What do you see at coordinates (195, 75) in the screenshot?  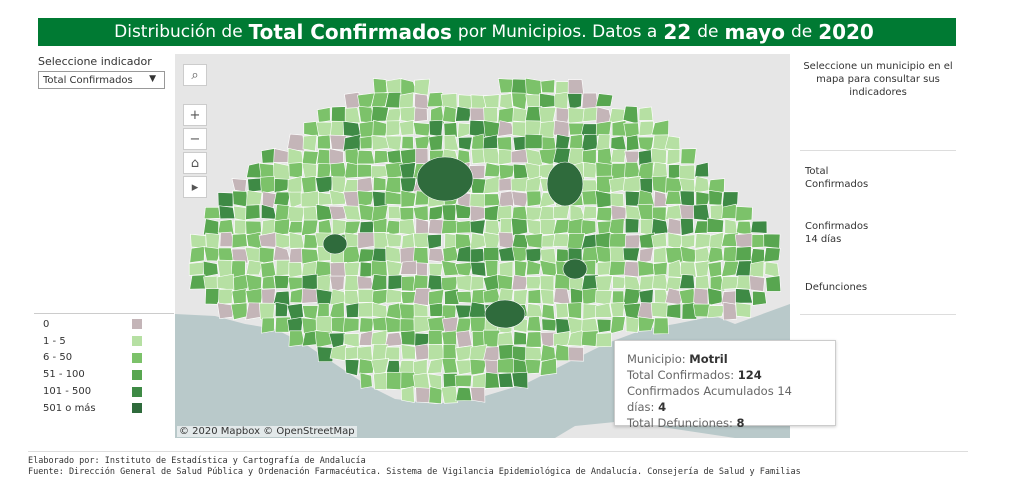 I see `search-icon: ⌕` at bounding box center [195, 75].